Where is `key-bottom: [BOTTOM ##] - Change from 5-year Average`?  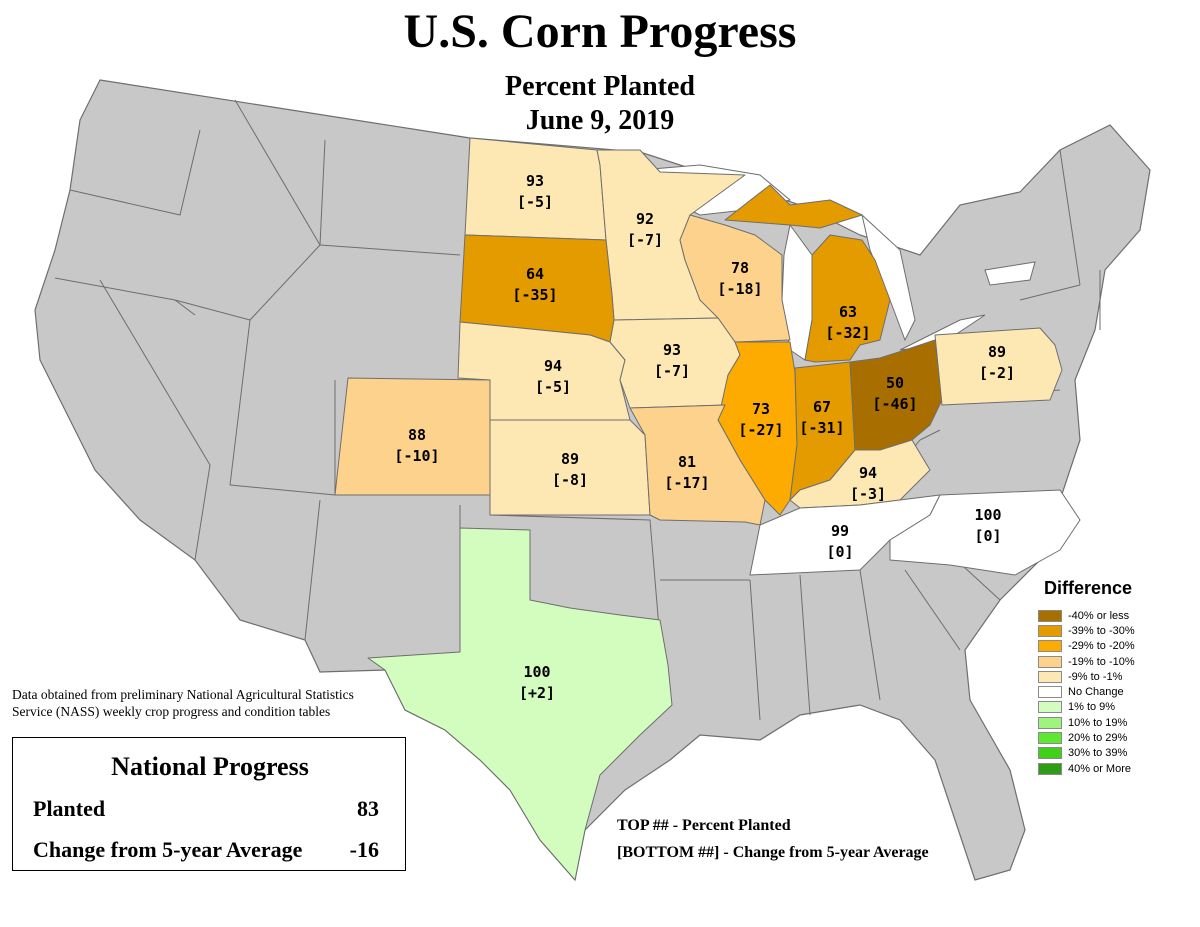
key-bottom: [BOTTOM ##] - Change from 5-year Average is located at coordinates (773, 852).